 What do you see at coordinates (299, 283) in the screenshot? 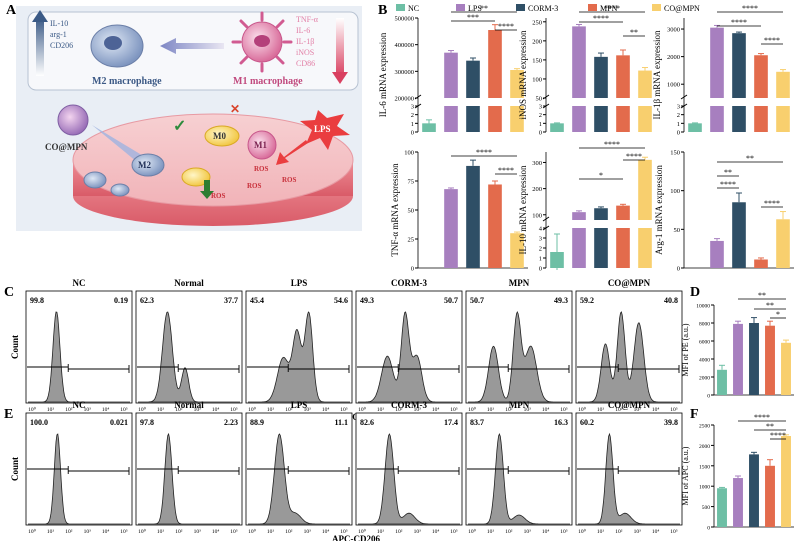
I see `sample-title: LPS` at bounding box center [299, 283].